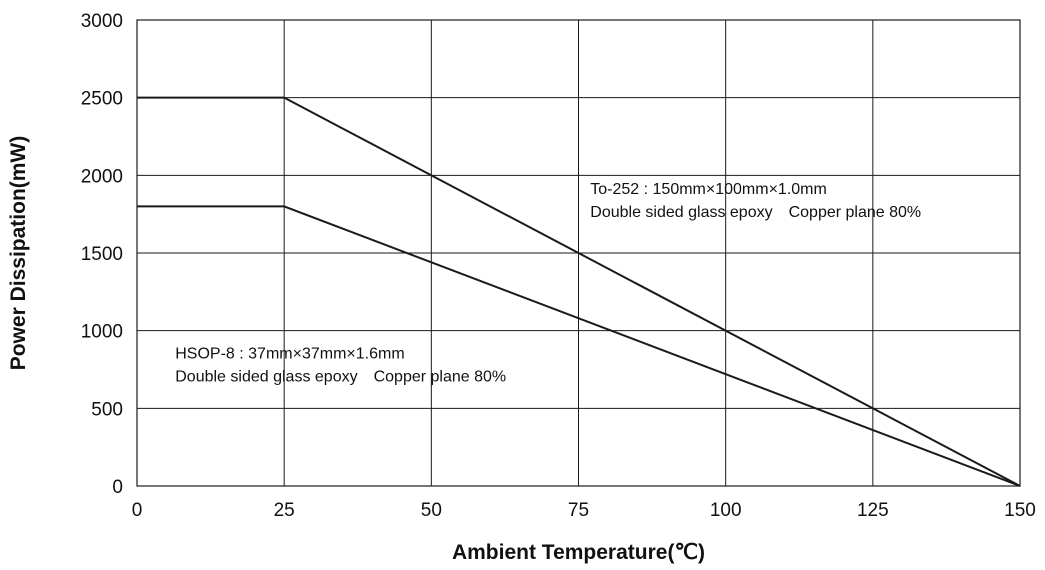 The image size is (1045, 570). Describe the element at coordinates (708, 189) in the screenshot. I see `annotation-line: To-252 : 150mm×100mm×1.0mm` at that location.